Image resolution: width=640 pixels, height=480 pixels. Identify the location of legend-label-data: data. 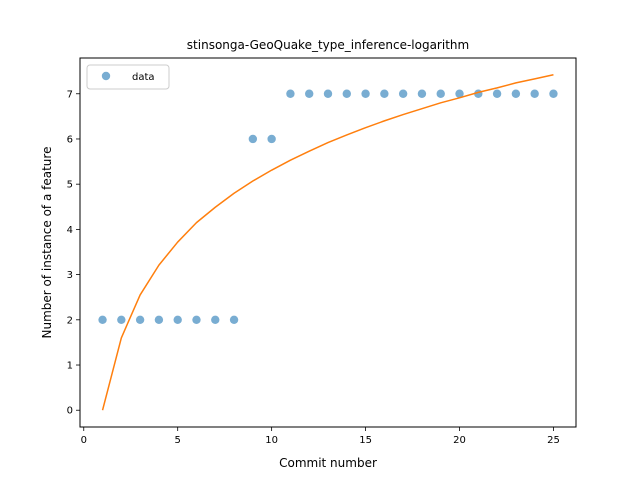
(143, 77).